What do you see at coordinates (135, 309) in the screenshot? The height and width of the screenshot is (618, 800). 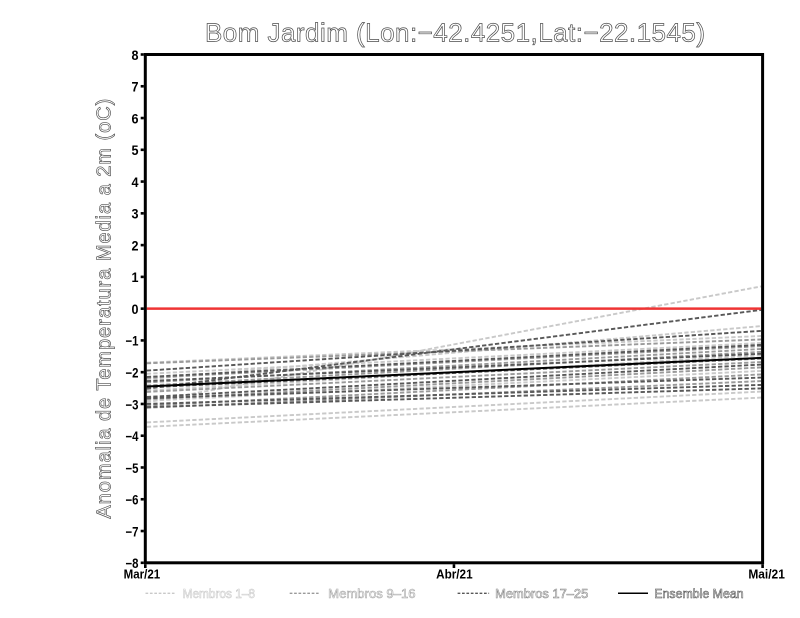 I see `svg-text: 0` at bounding box center [135, 309].